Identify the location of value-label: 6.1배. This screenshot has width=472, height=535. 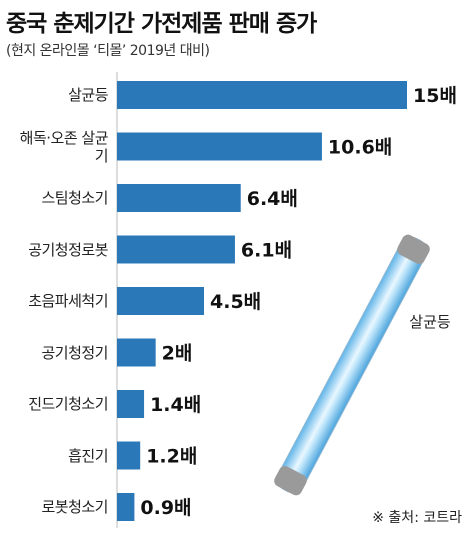
(266, 251).